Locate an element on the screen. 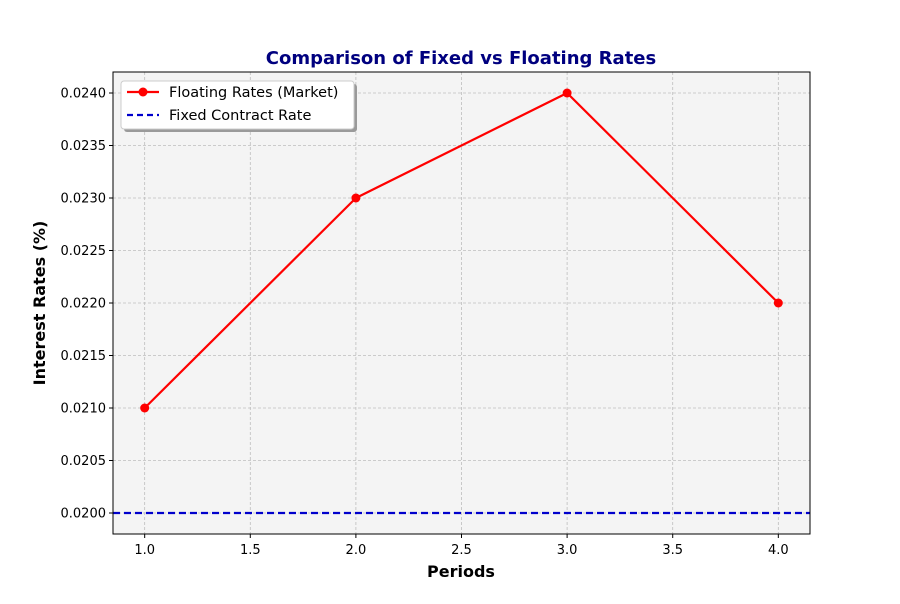 This screenshot has width=900, height=604. legend-marker-floating is located at coordinates (143, 92).